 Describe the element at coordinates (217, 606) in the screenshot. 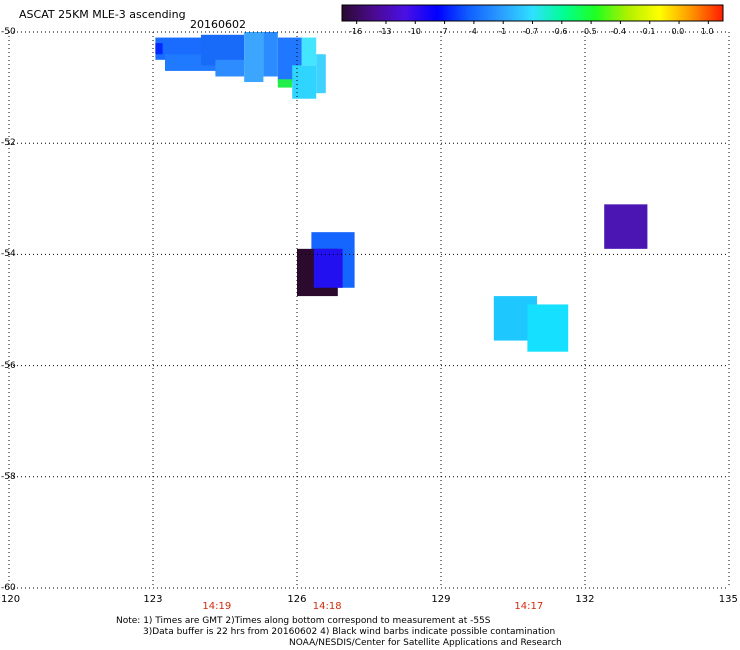

I see `time-label-0: 14:19` at that location.